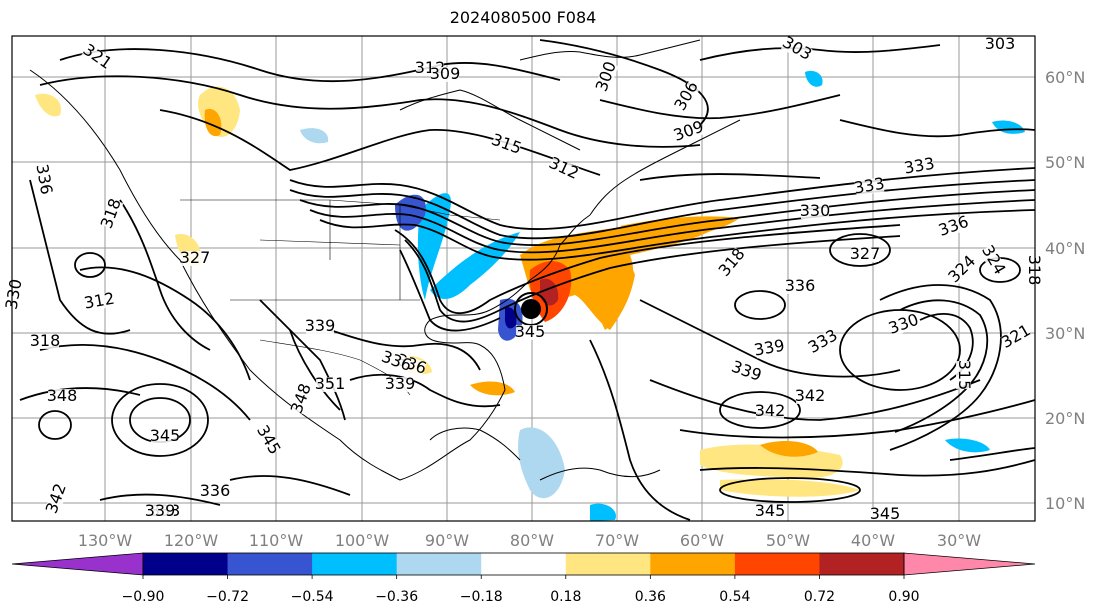  Describe the element at coordinates (48, 105) in the screenshot. I see `alaska-warm` at that location.